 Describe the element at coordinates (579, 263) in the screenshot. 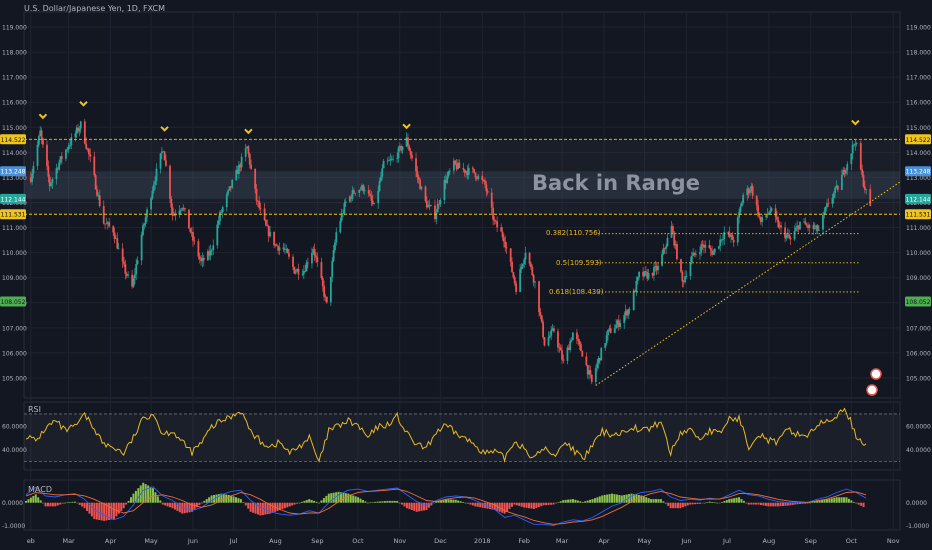

I see `fib-label-05: 0.5(109.593)` at that location.